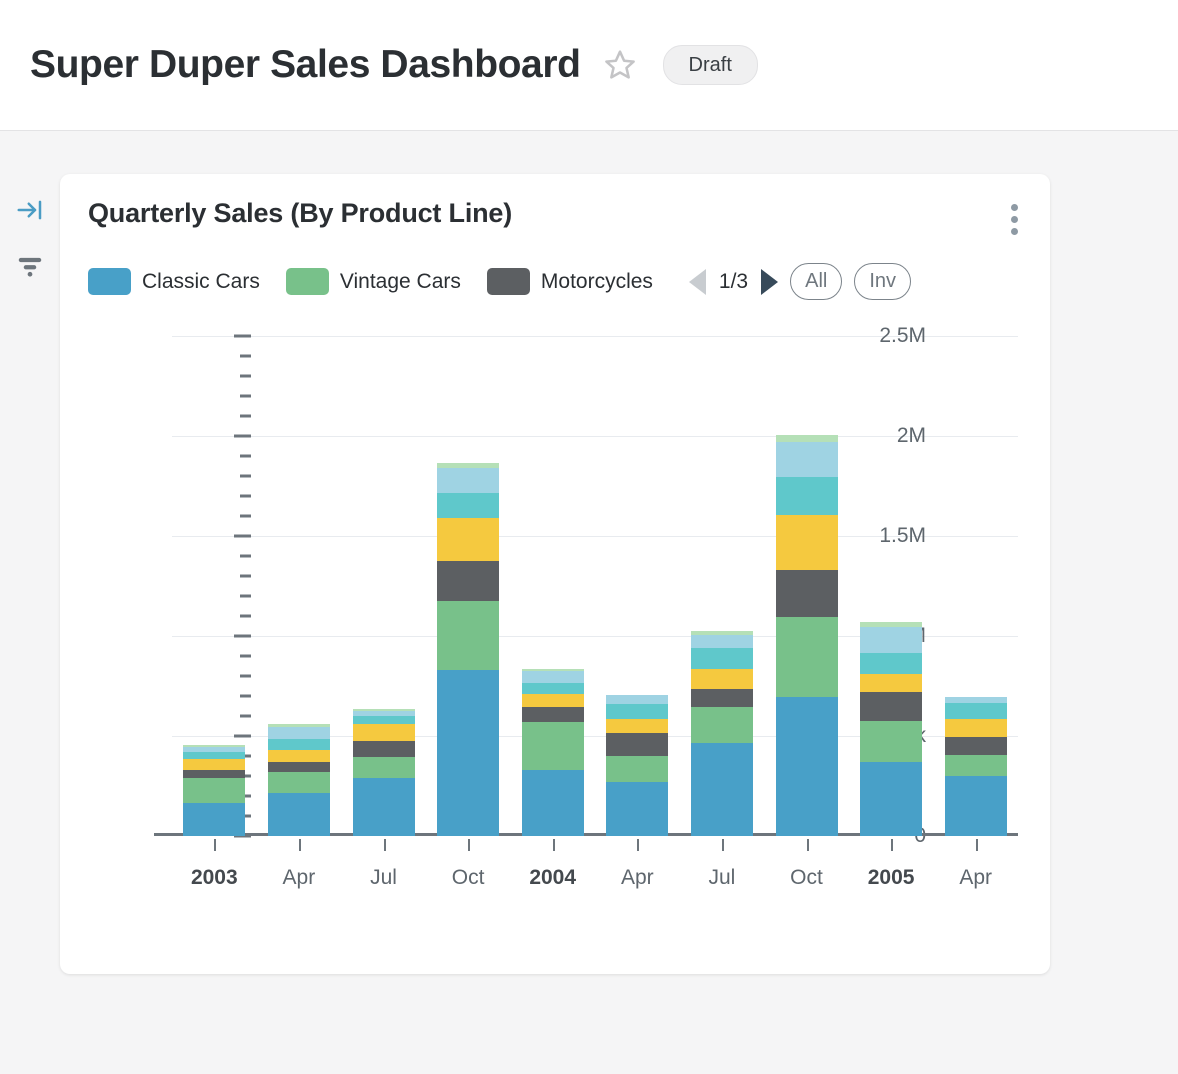 Image resolution: width=1178 pixels, height=1074 pixels. What do you see at coordinates (468, 877) in the screenshot?
I see `x-axis-tick-label: Oct` at bounding box center [468, 877].